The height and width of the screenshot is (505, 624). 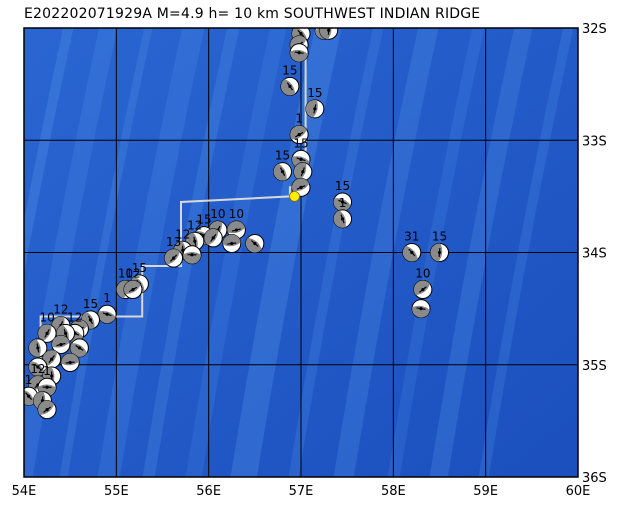 I want to click on depth-label: 31, so click(x=411, y=237).